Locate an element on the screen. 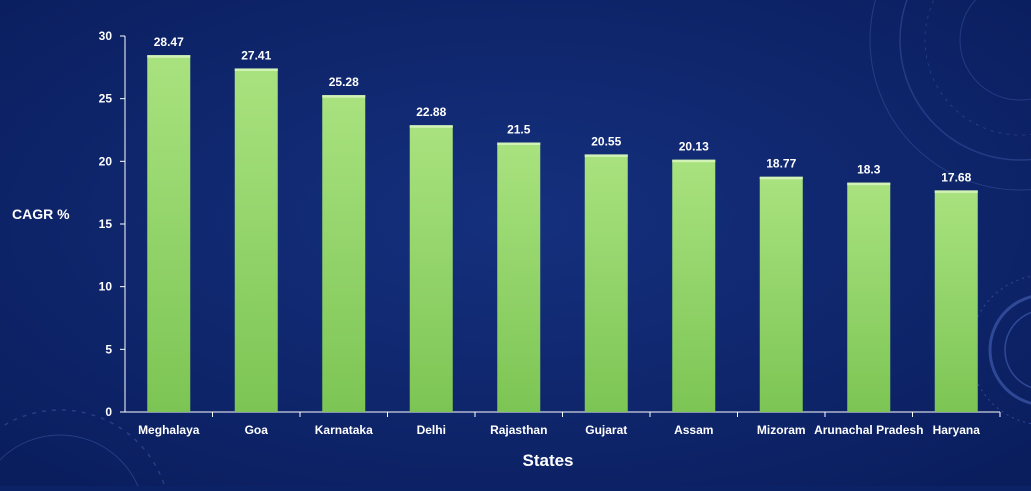 This screenshot has width=1031, height=491. x-tick-label: Rajasthan is located at coordinates (518, 430).